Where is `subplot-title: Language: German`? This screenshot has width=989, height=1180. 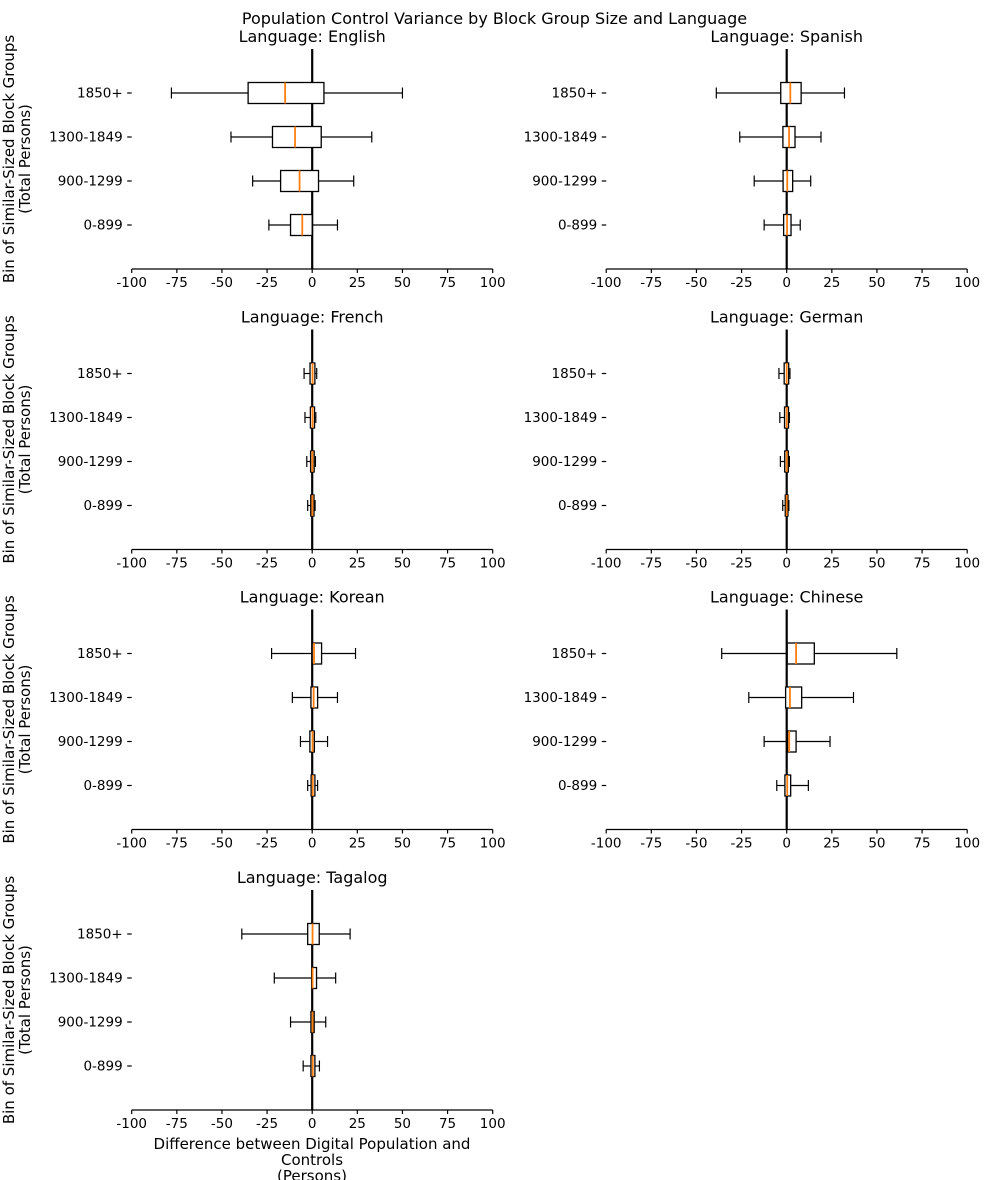
subplot-title: Language: German is located at coordinates (787, 317).